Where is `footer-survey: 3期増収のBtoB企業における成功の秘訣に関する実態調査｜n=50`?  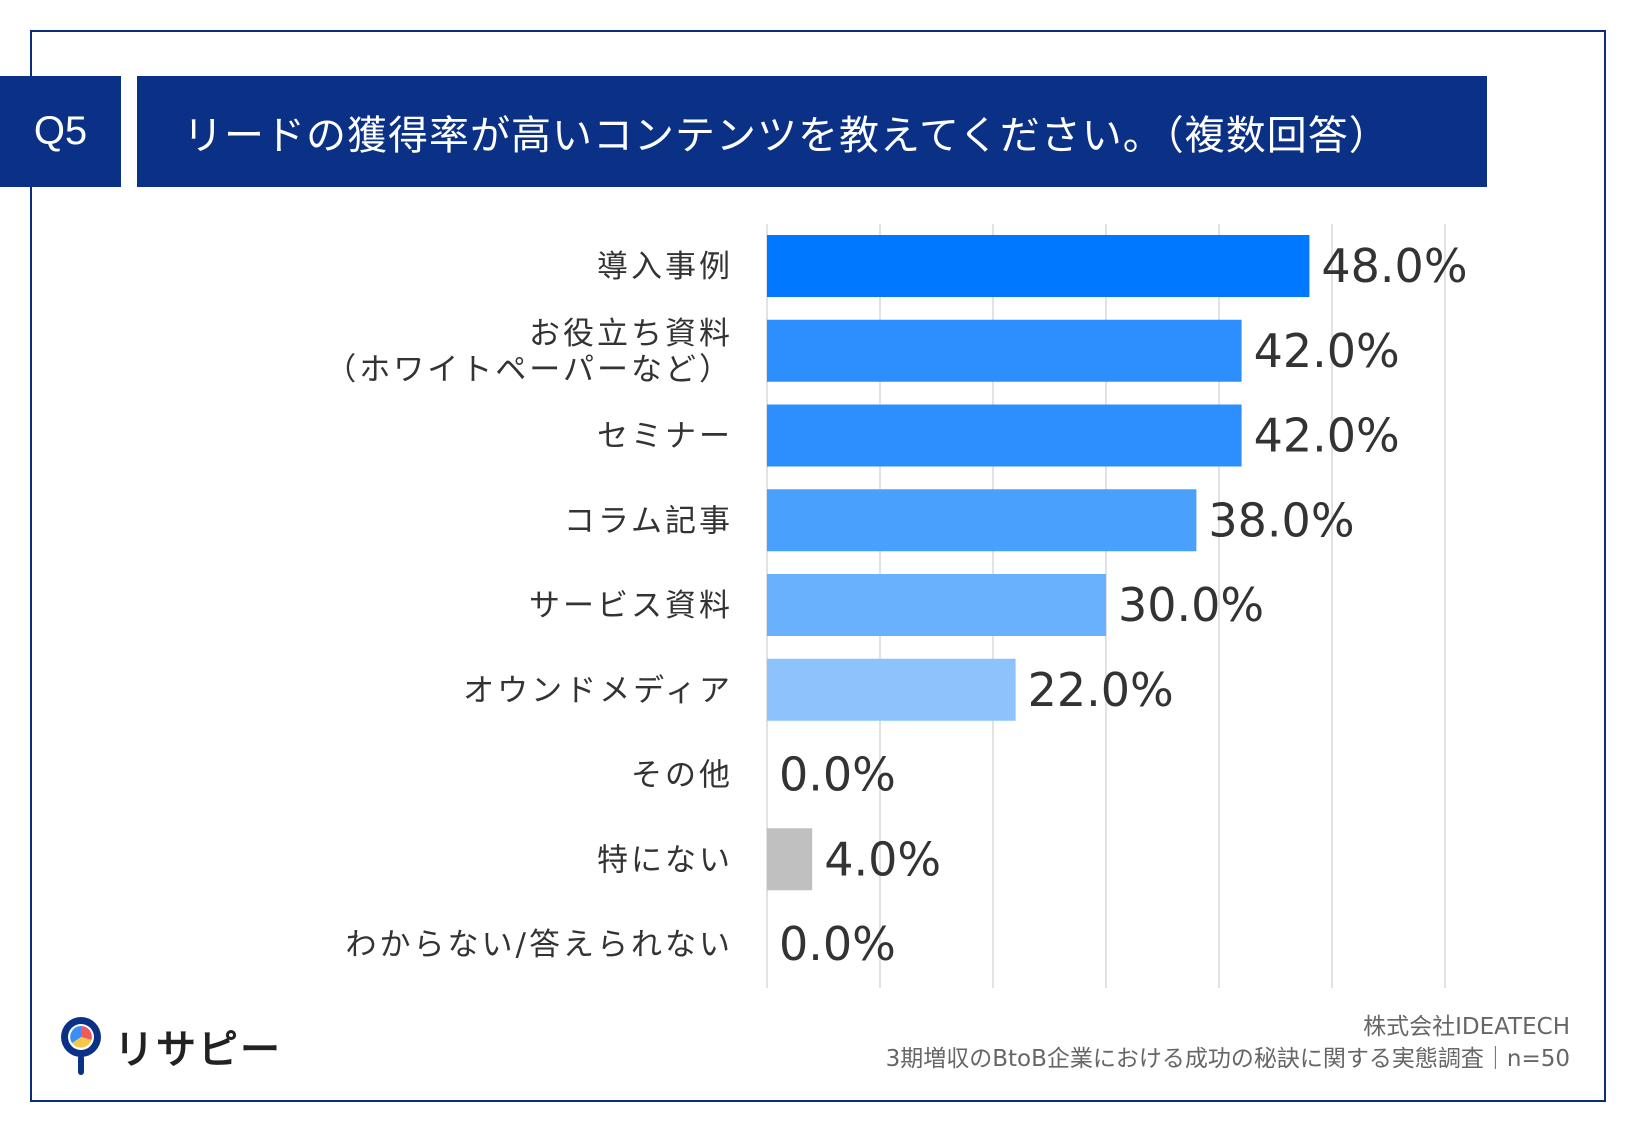 footer-survey: 3期増収のBtoB企業における成功の秘訣に関する実態調査｜n=50 is located at coordinates (1227, 1059).